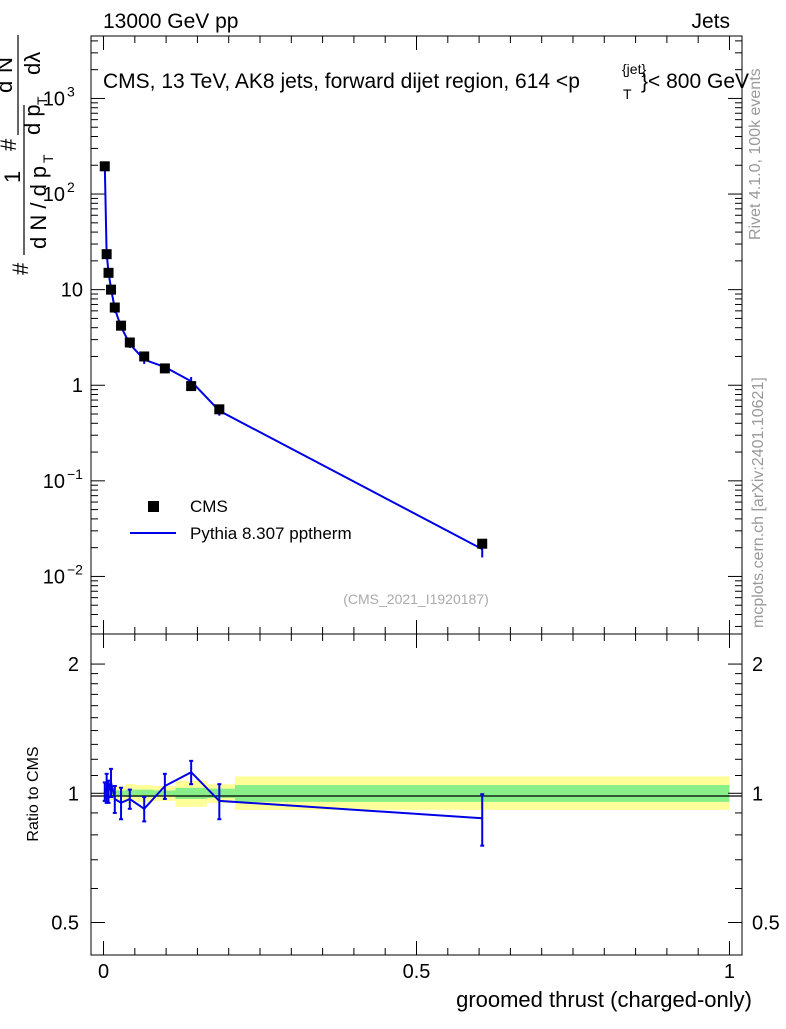  Describe the element at coordinates (103, 972) in the screenshot. I see `ratio-xtick-label: 0` at that location.